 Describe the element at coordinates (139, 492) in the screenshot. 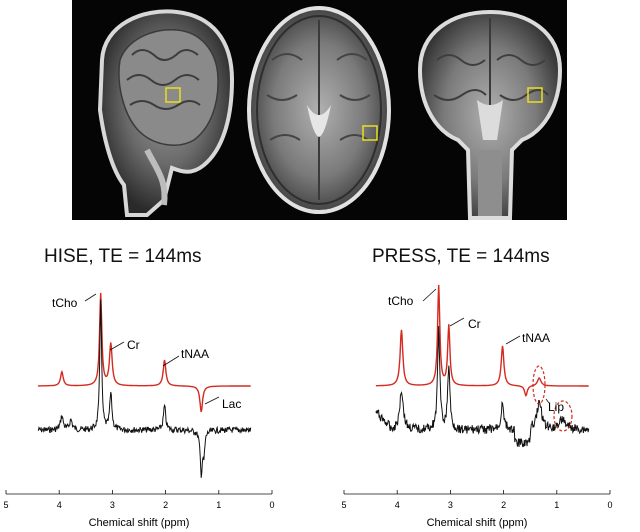

I see `hise-tick-marks` at that location.